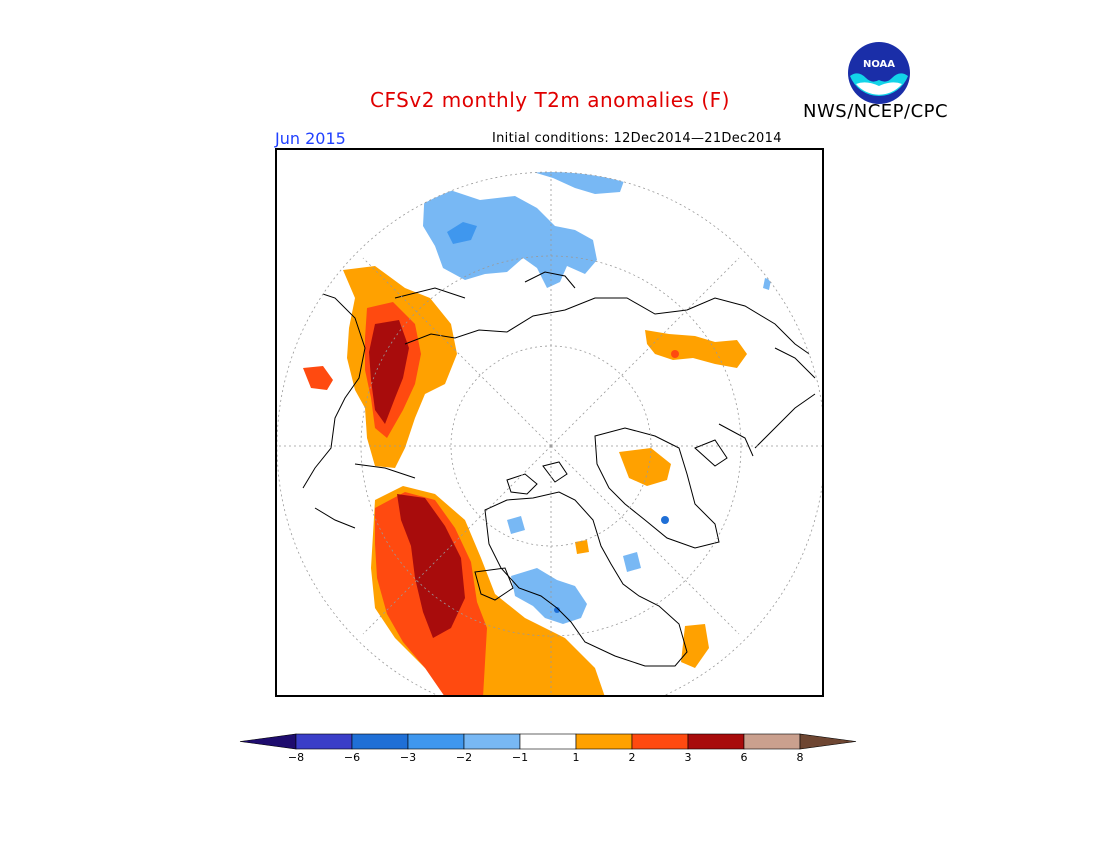 Image resolution: width=1100 pixels, height=850 pixels. What do you see at coordinates (546, 757) in the screenshot?
I see `legend-tick-labels: −8 −6 −3 −2 −1 1 2 3 6 8` at bounding box center [546, 757].